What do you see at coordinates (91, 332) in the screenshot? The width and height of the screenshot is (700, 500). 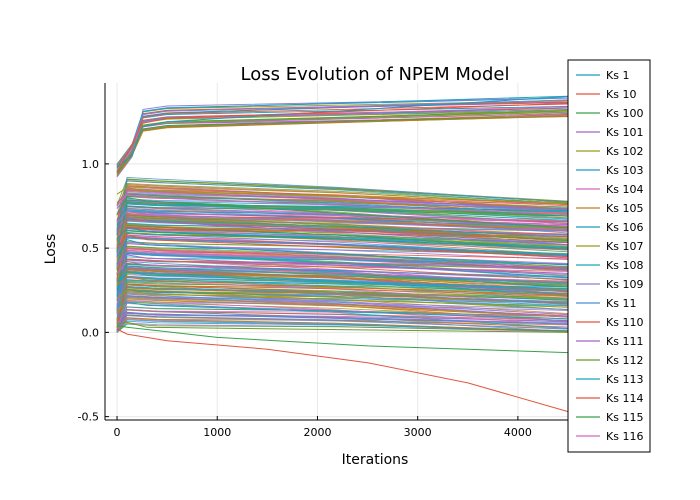 I see `y-tick-label: 0.0` at bounding box center [91, 332].